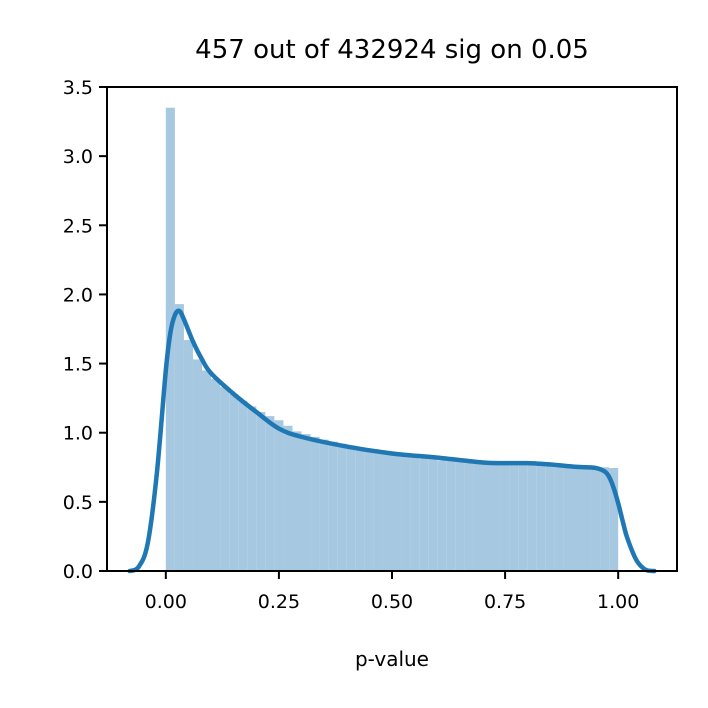 The image size is (708, 708). What do you see at coordinates (78, 295) in the screenshot?
I see `y-tick-label: 2.0` at bounding box center [78, 295].